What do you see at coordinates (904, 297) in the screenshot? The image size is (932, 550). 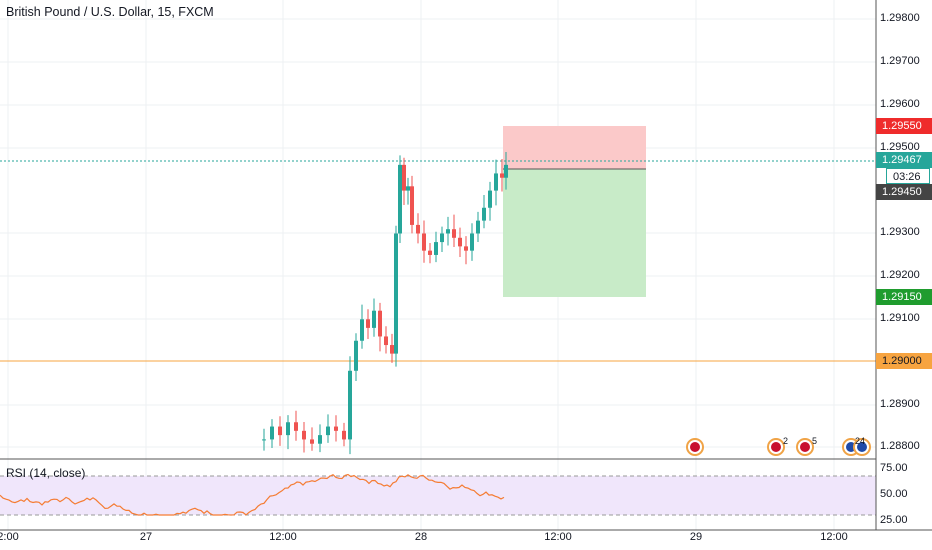 I see `target-price-tag: 1.29150` at bounding box center [904, 297].